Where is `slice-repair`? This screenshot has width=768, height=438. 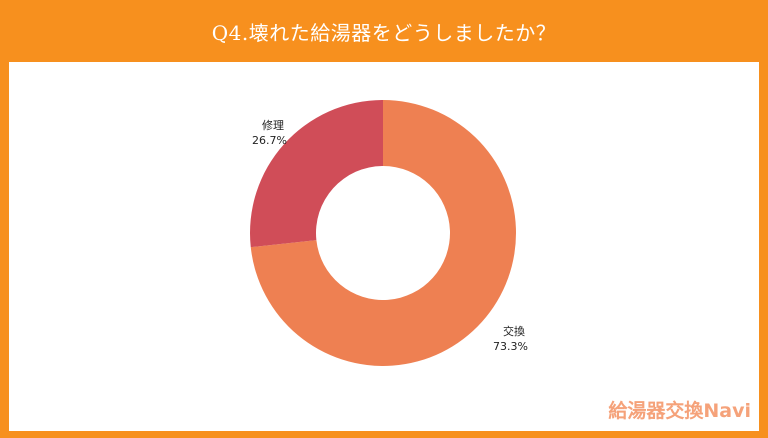
slice-repair is located at coordinates (316, 174).